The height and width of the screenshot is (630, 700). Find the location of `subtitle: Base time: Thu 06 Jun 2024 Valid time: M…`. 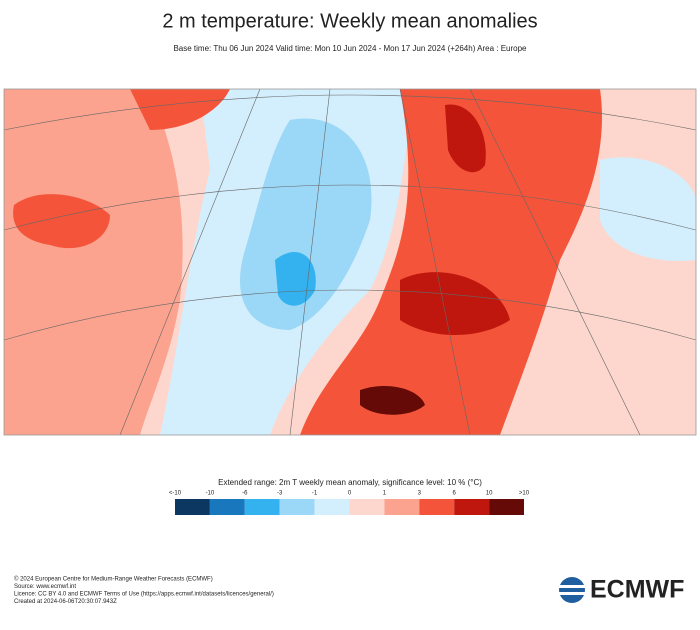

subtitle: Base time: Thu 06 Jun 2024 Valid time: M… is located at coordinates (350, 48).